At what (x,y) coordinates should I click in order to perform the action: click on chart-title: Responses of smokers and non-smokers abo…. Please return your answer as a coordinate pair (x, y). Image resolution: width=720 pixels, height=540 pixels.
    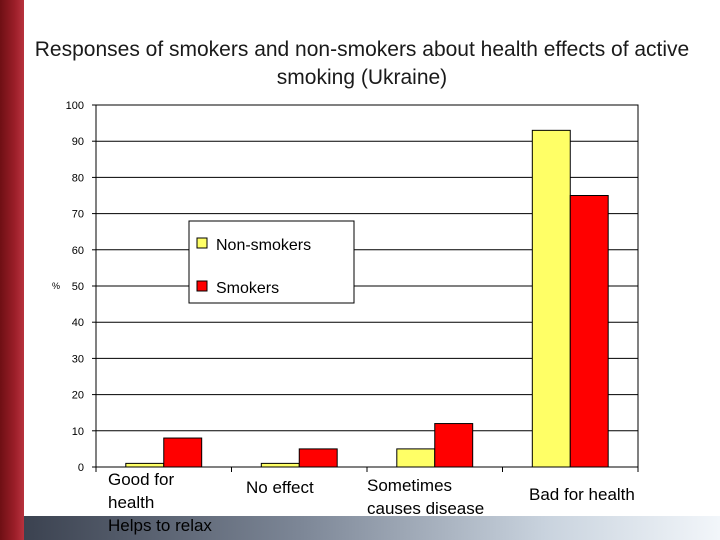
    Looking at the image, I should click on (362, 63).